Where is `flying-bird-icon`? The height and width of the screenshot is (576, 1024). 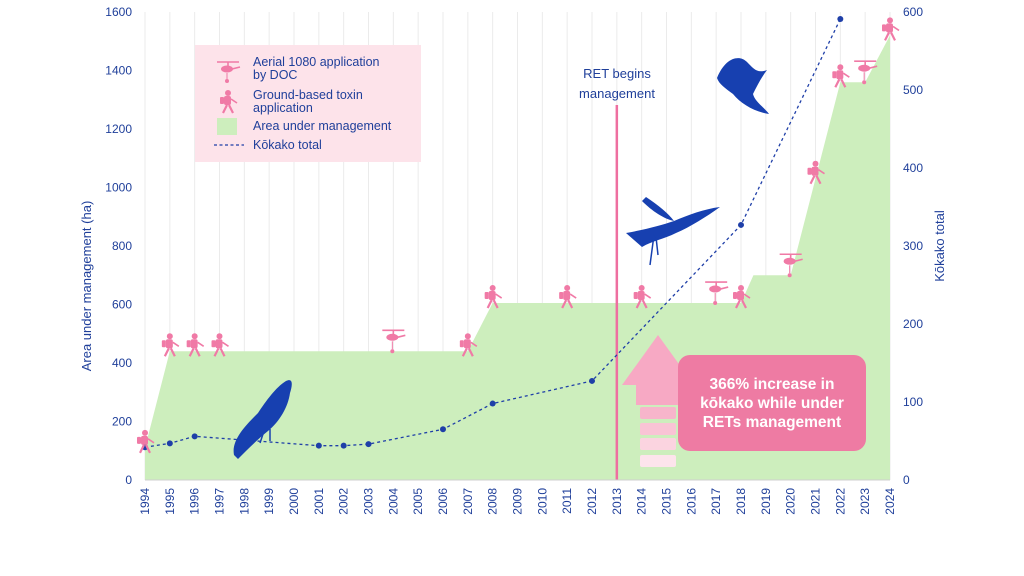 flying-bird-icon is located at coordinates (673, 231).